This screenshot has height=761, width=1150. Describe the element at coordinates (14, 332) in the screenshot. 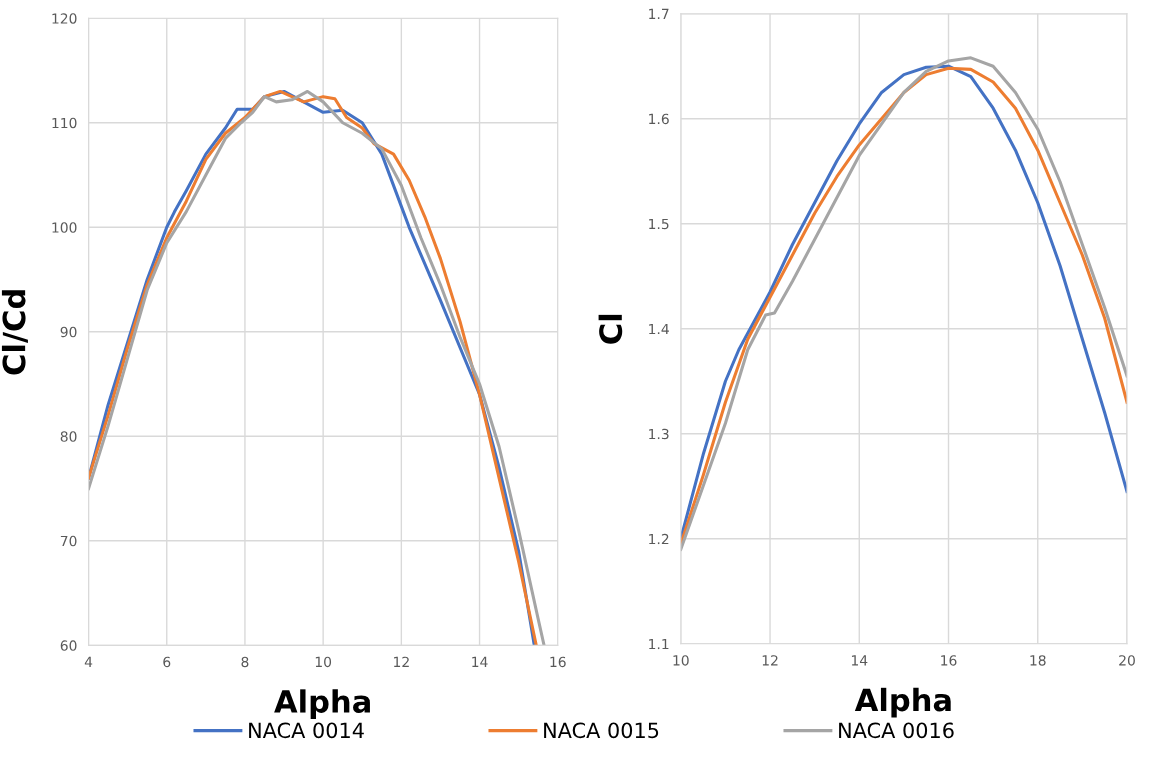

I see `y-axis-title: Cl/Cd` at that location.